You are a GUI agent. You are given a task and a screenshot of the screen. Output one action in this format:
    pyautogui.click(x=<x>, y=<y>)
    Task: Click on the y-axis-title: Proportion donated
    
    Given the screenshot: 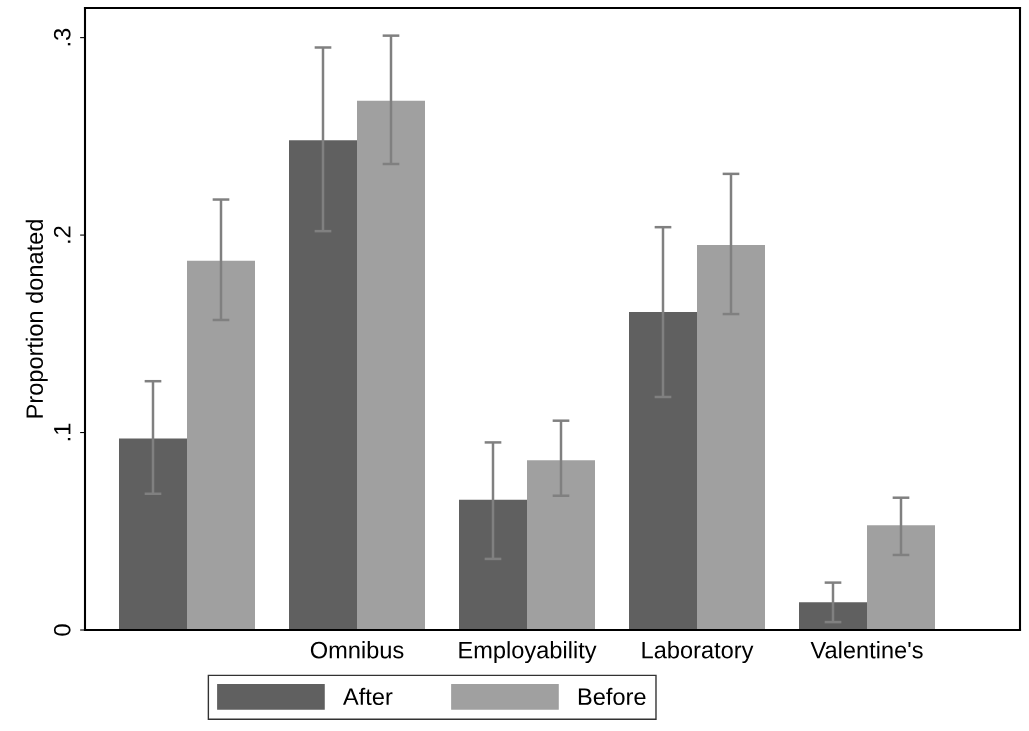 What is the action you would take?
    pyautogui.click(x=36, y=319)
    